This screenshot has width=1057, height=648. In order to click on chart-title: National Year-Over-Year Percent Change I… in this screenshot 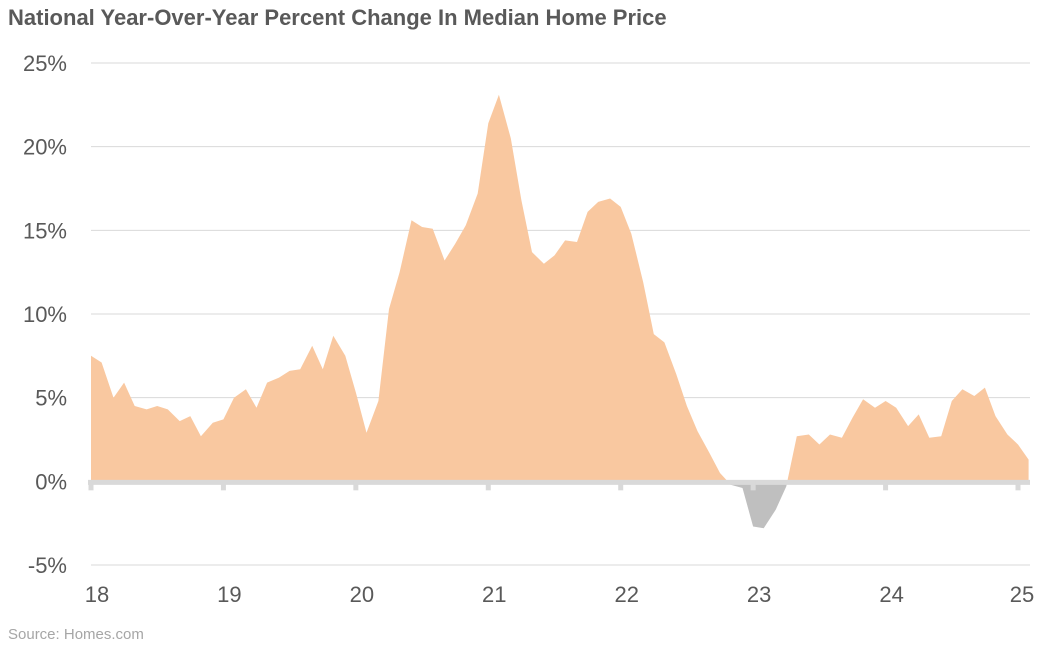, I will do `click(337, 17)`.